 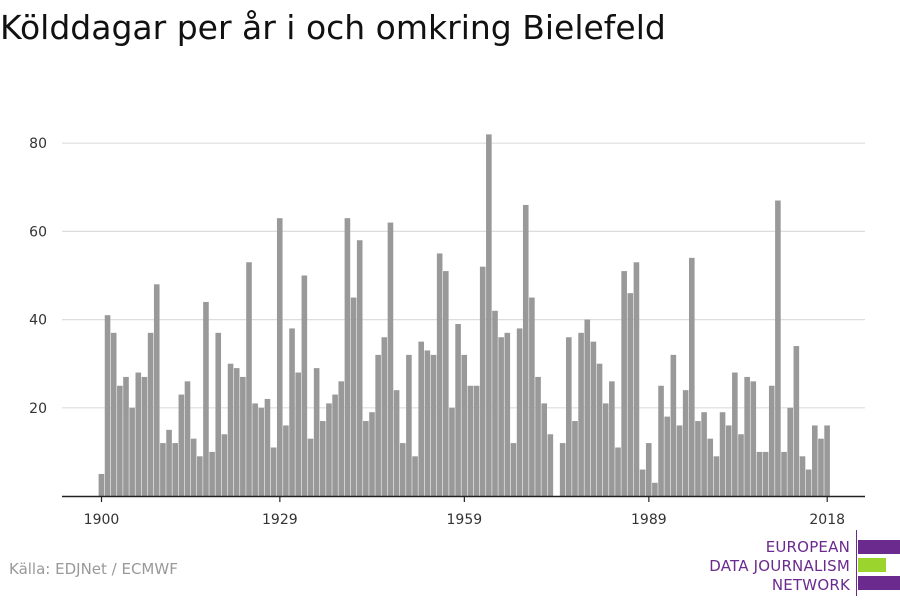 What do you see at coordinates (692, 376) in the screenshot?
I see `bar-1996` at bounding box center [692, 376].